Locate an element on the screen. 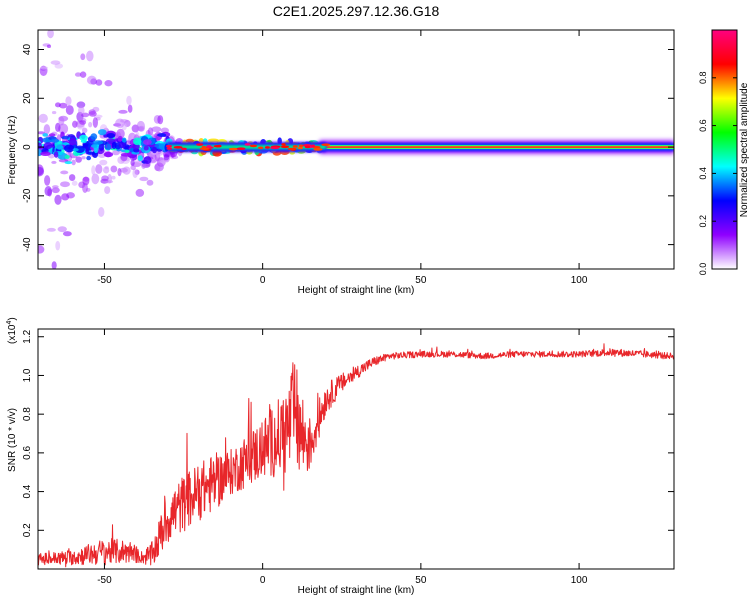  spectrogram-xtick-label: 100 is located at coordinates (579, 280).